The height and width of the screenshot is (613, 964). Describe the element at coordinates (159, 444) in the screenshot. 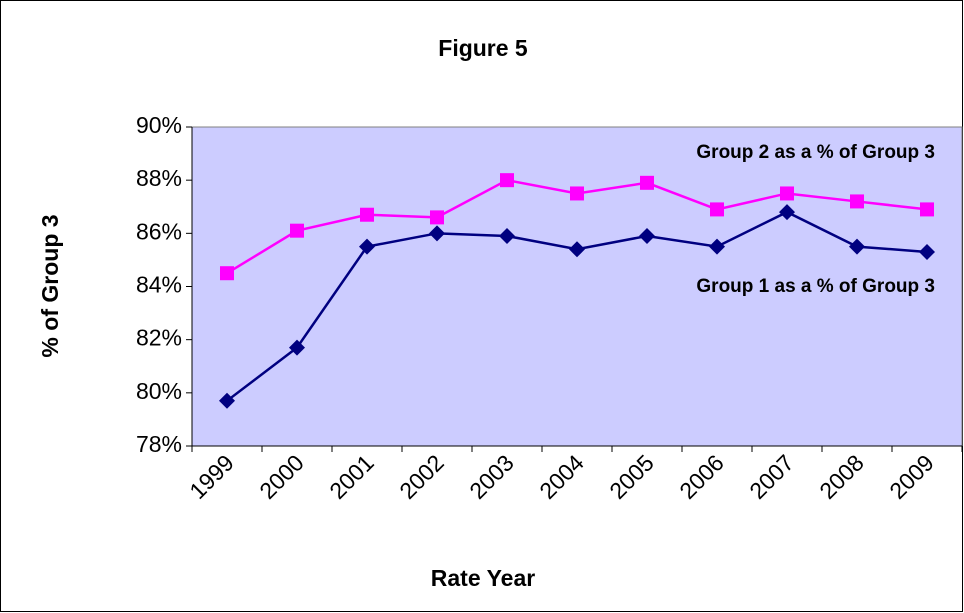

I see `y-tick-label: 78%` at that location.